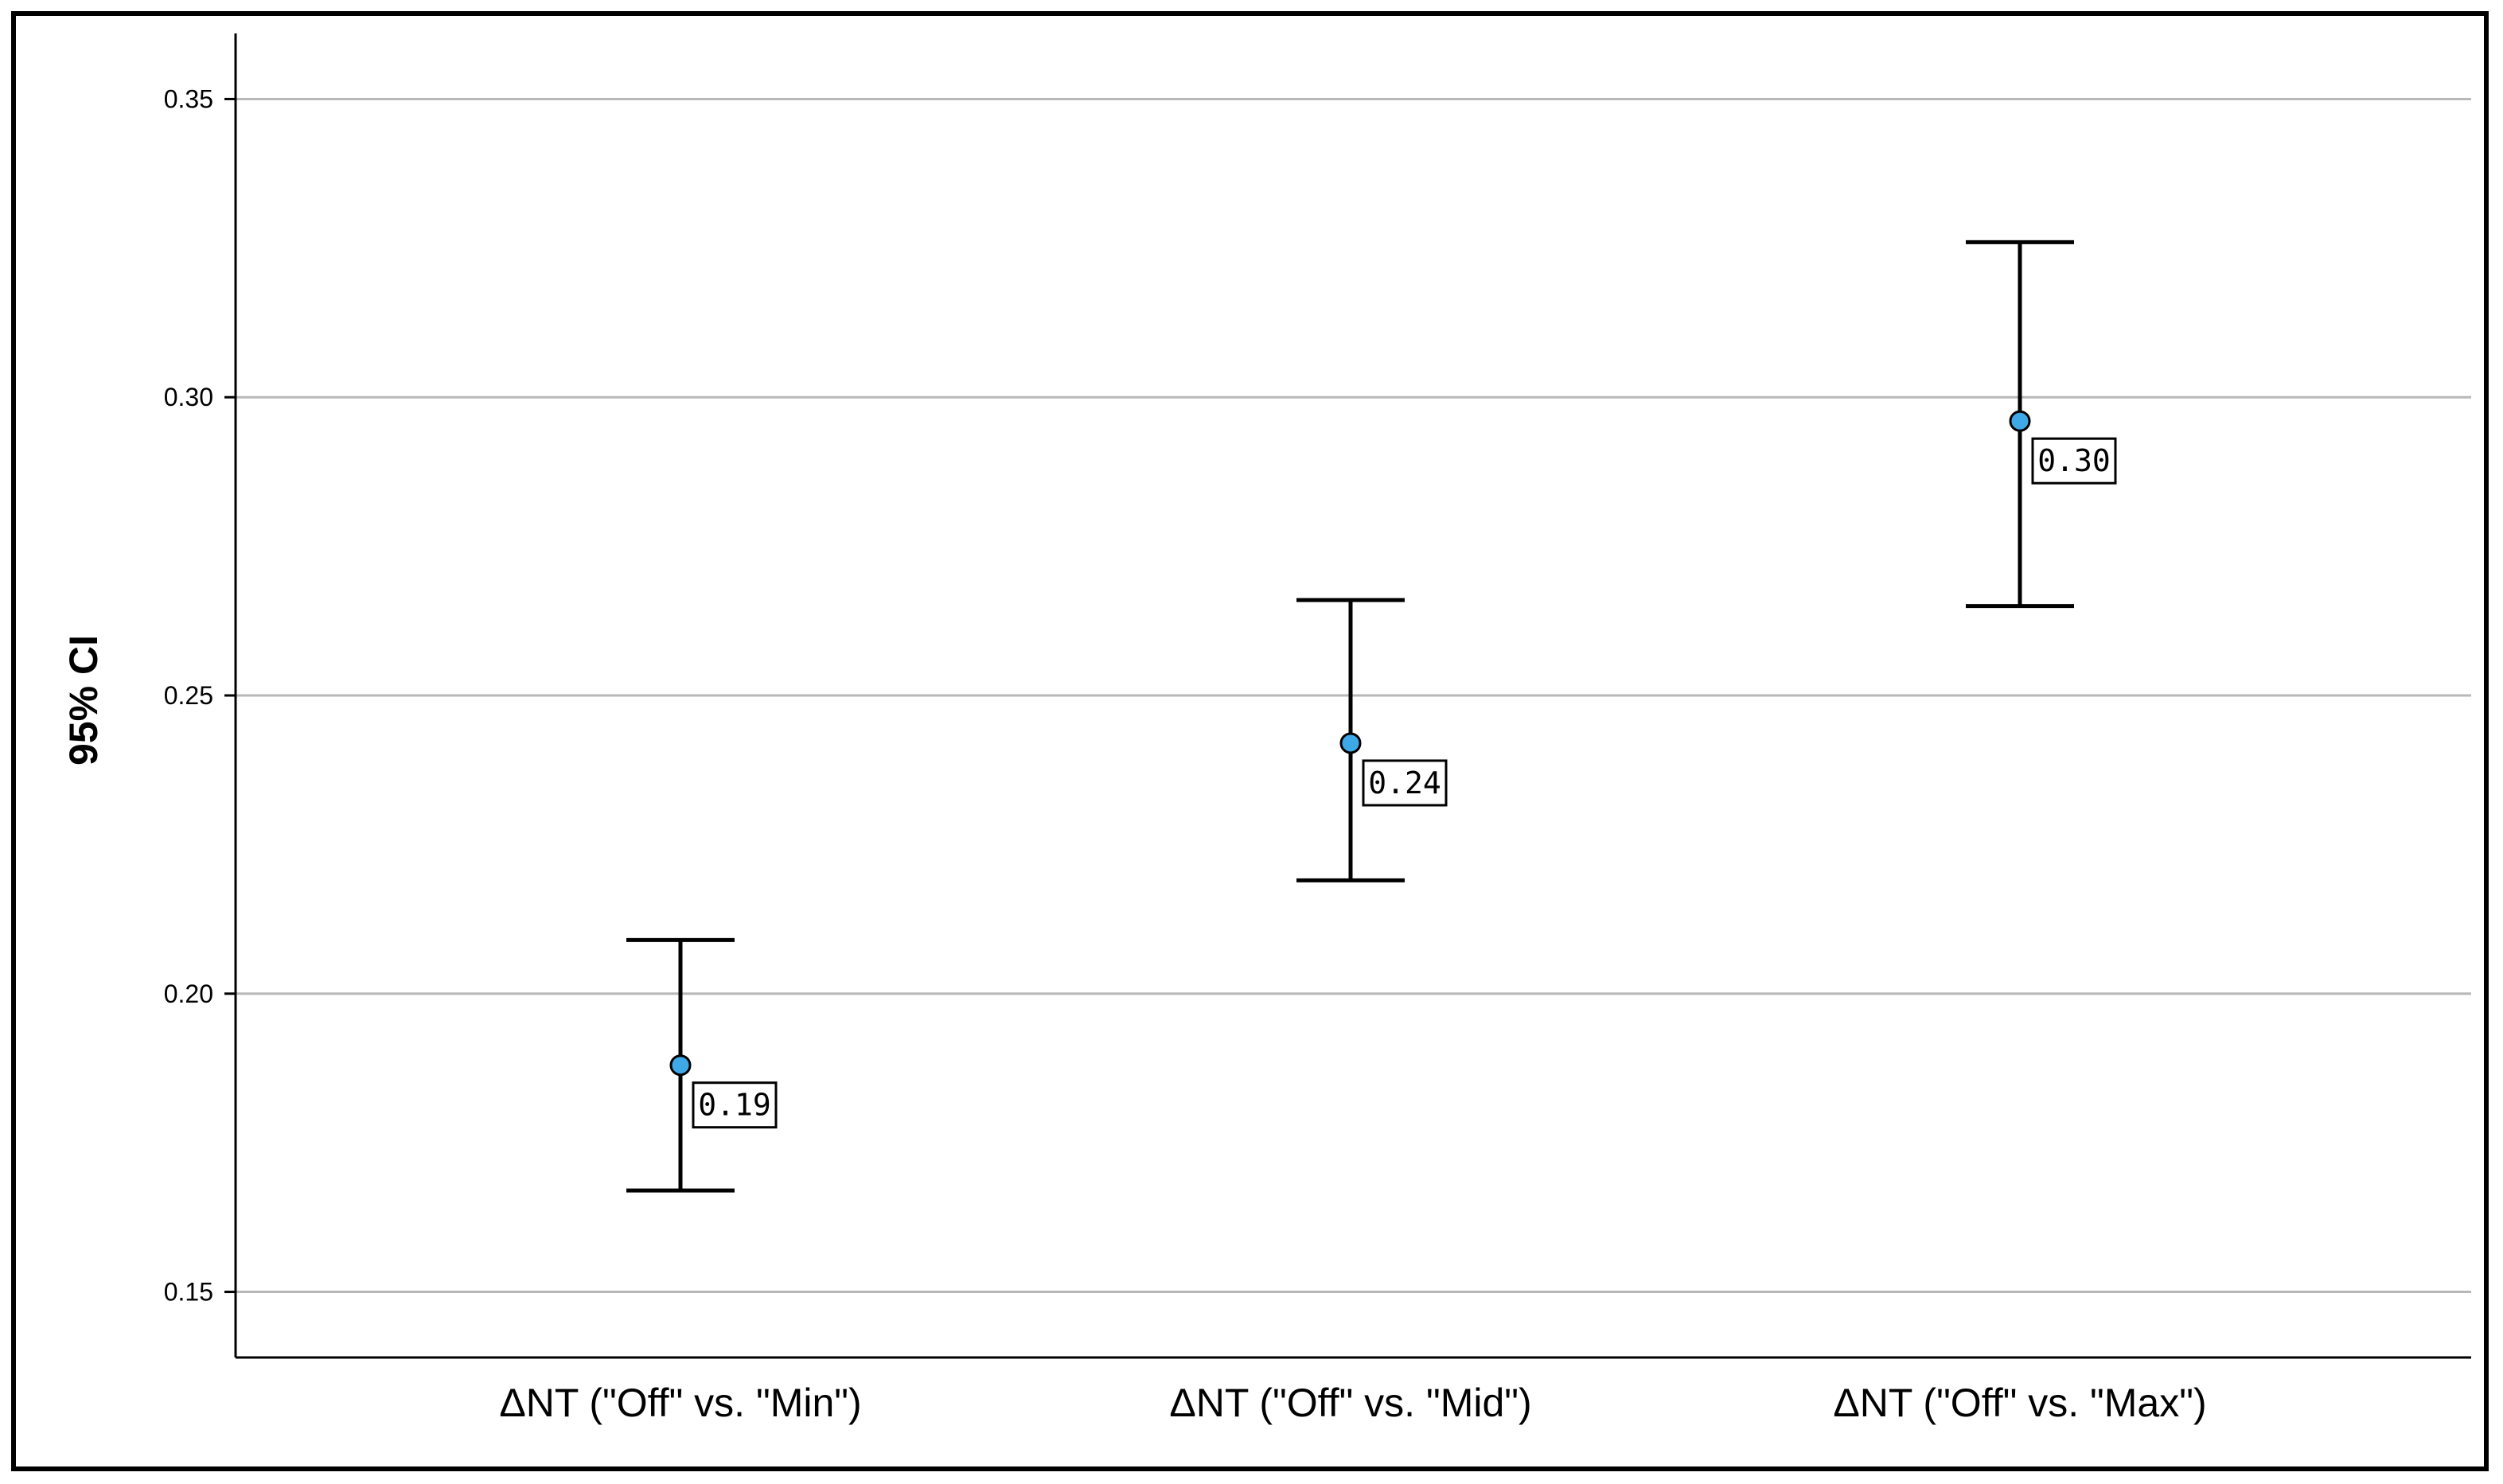  I want to click on y-tick-label: 0.35, so click(188, 98).